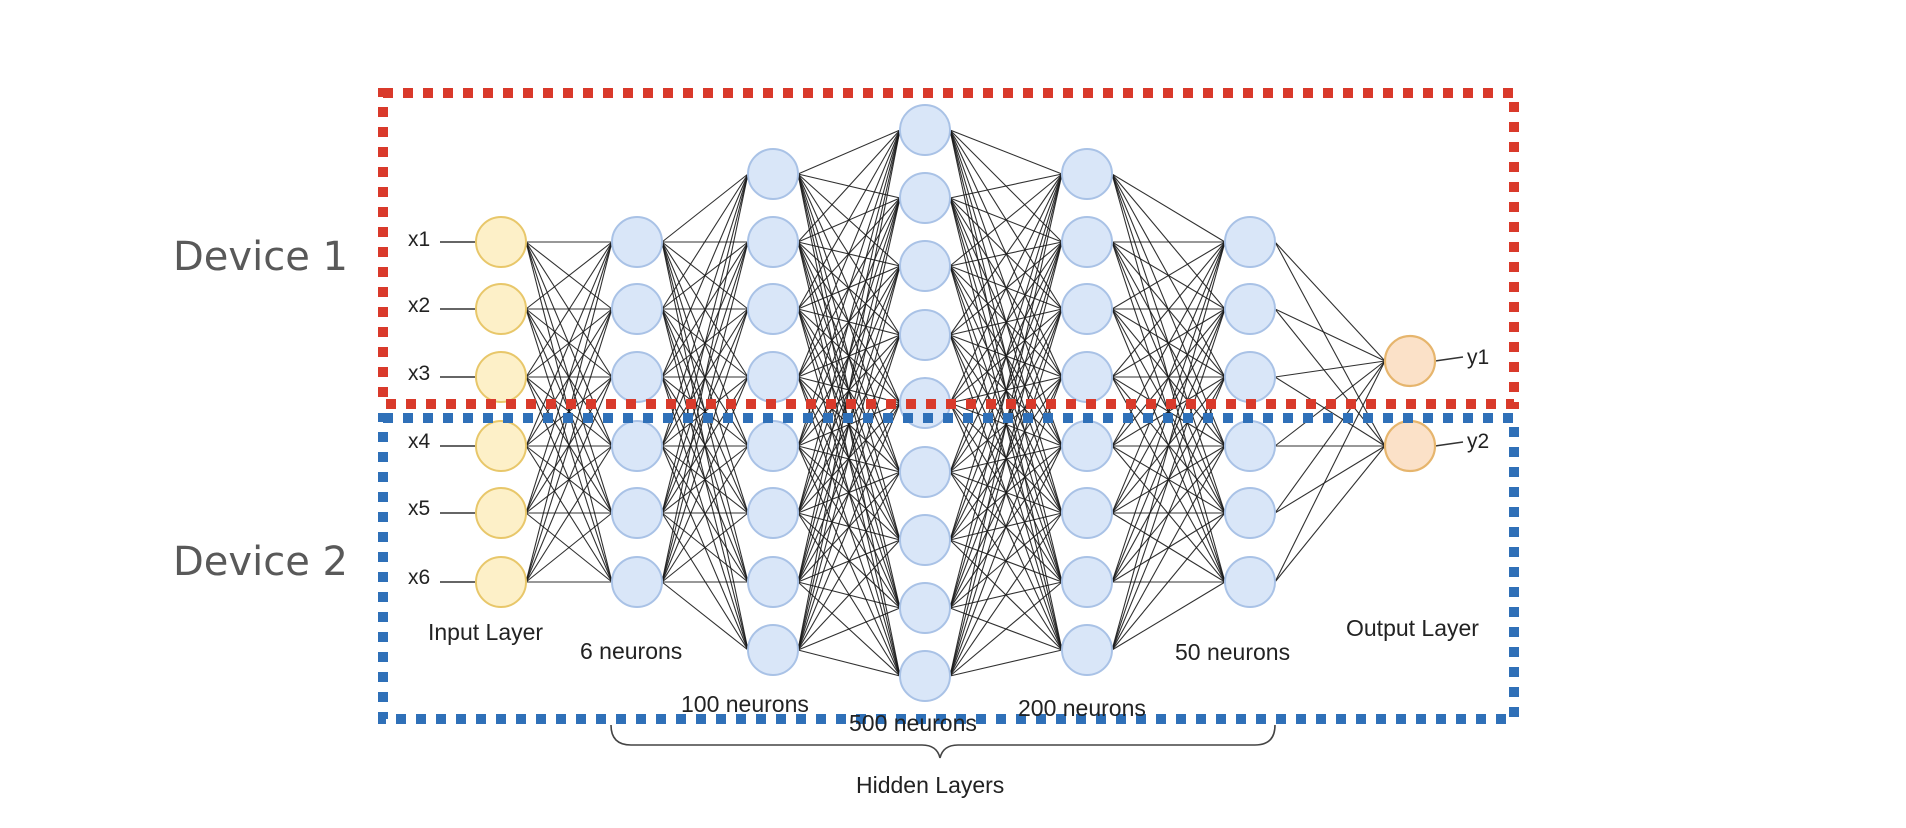 This screenshot has width=1906, height=828. I want to click on hidden-layer-5-label: 50 neurons, so click(1232, 652).